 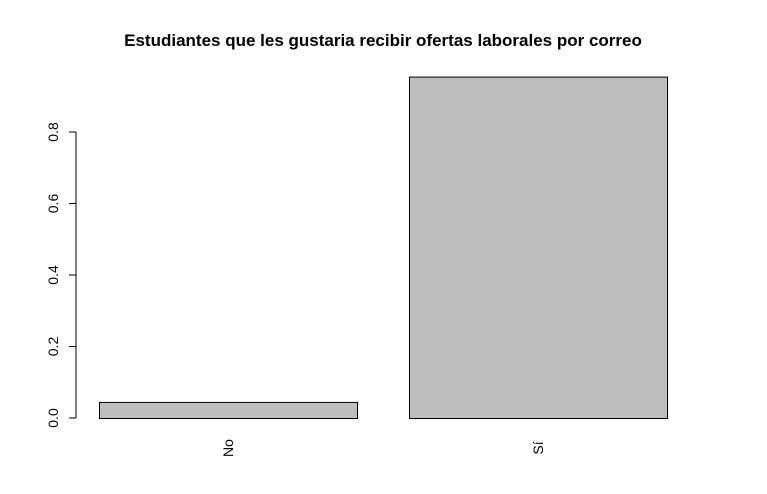 I want to click on y-tick-label: 0.0, so click(x=53, y=418).